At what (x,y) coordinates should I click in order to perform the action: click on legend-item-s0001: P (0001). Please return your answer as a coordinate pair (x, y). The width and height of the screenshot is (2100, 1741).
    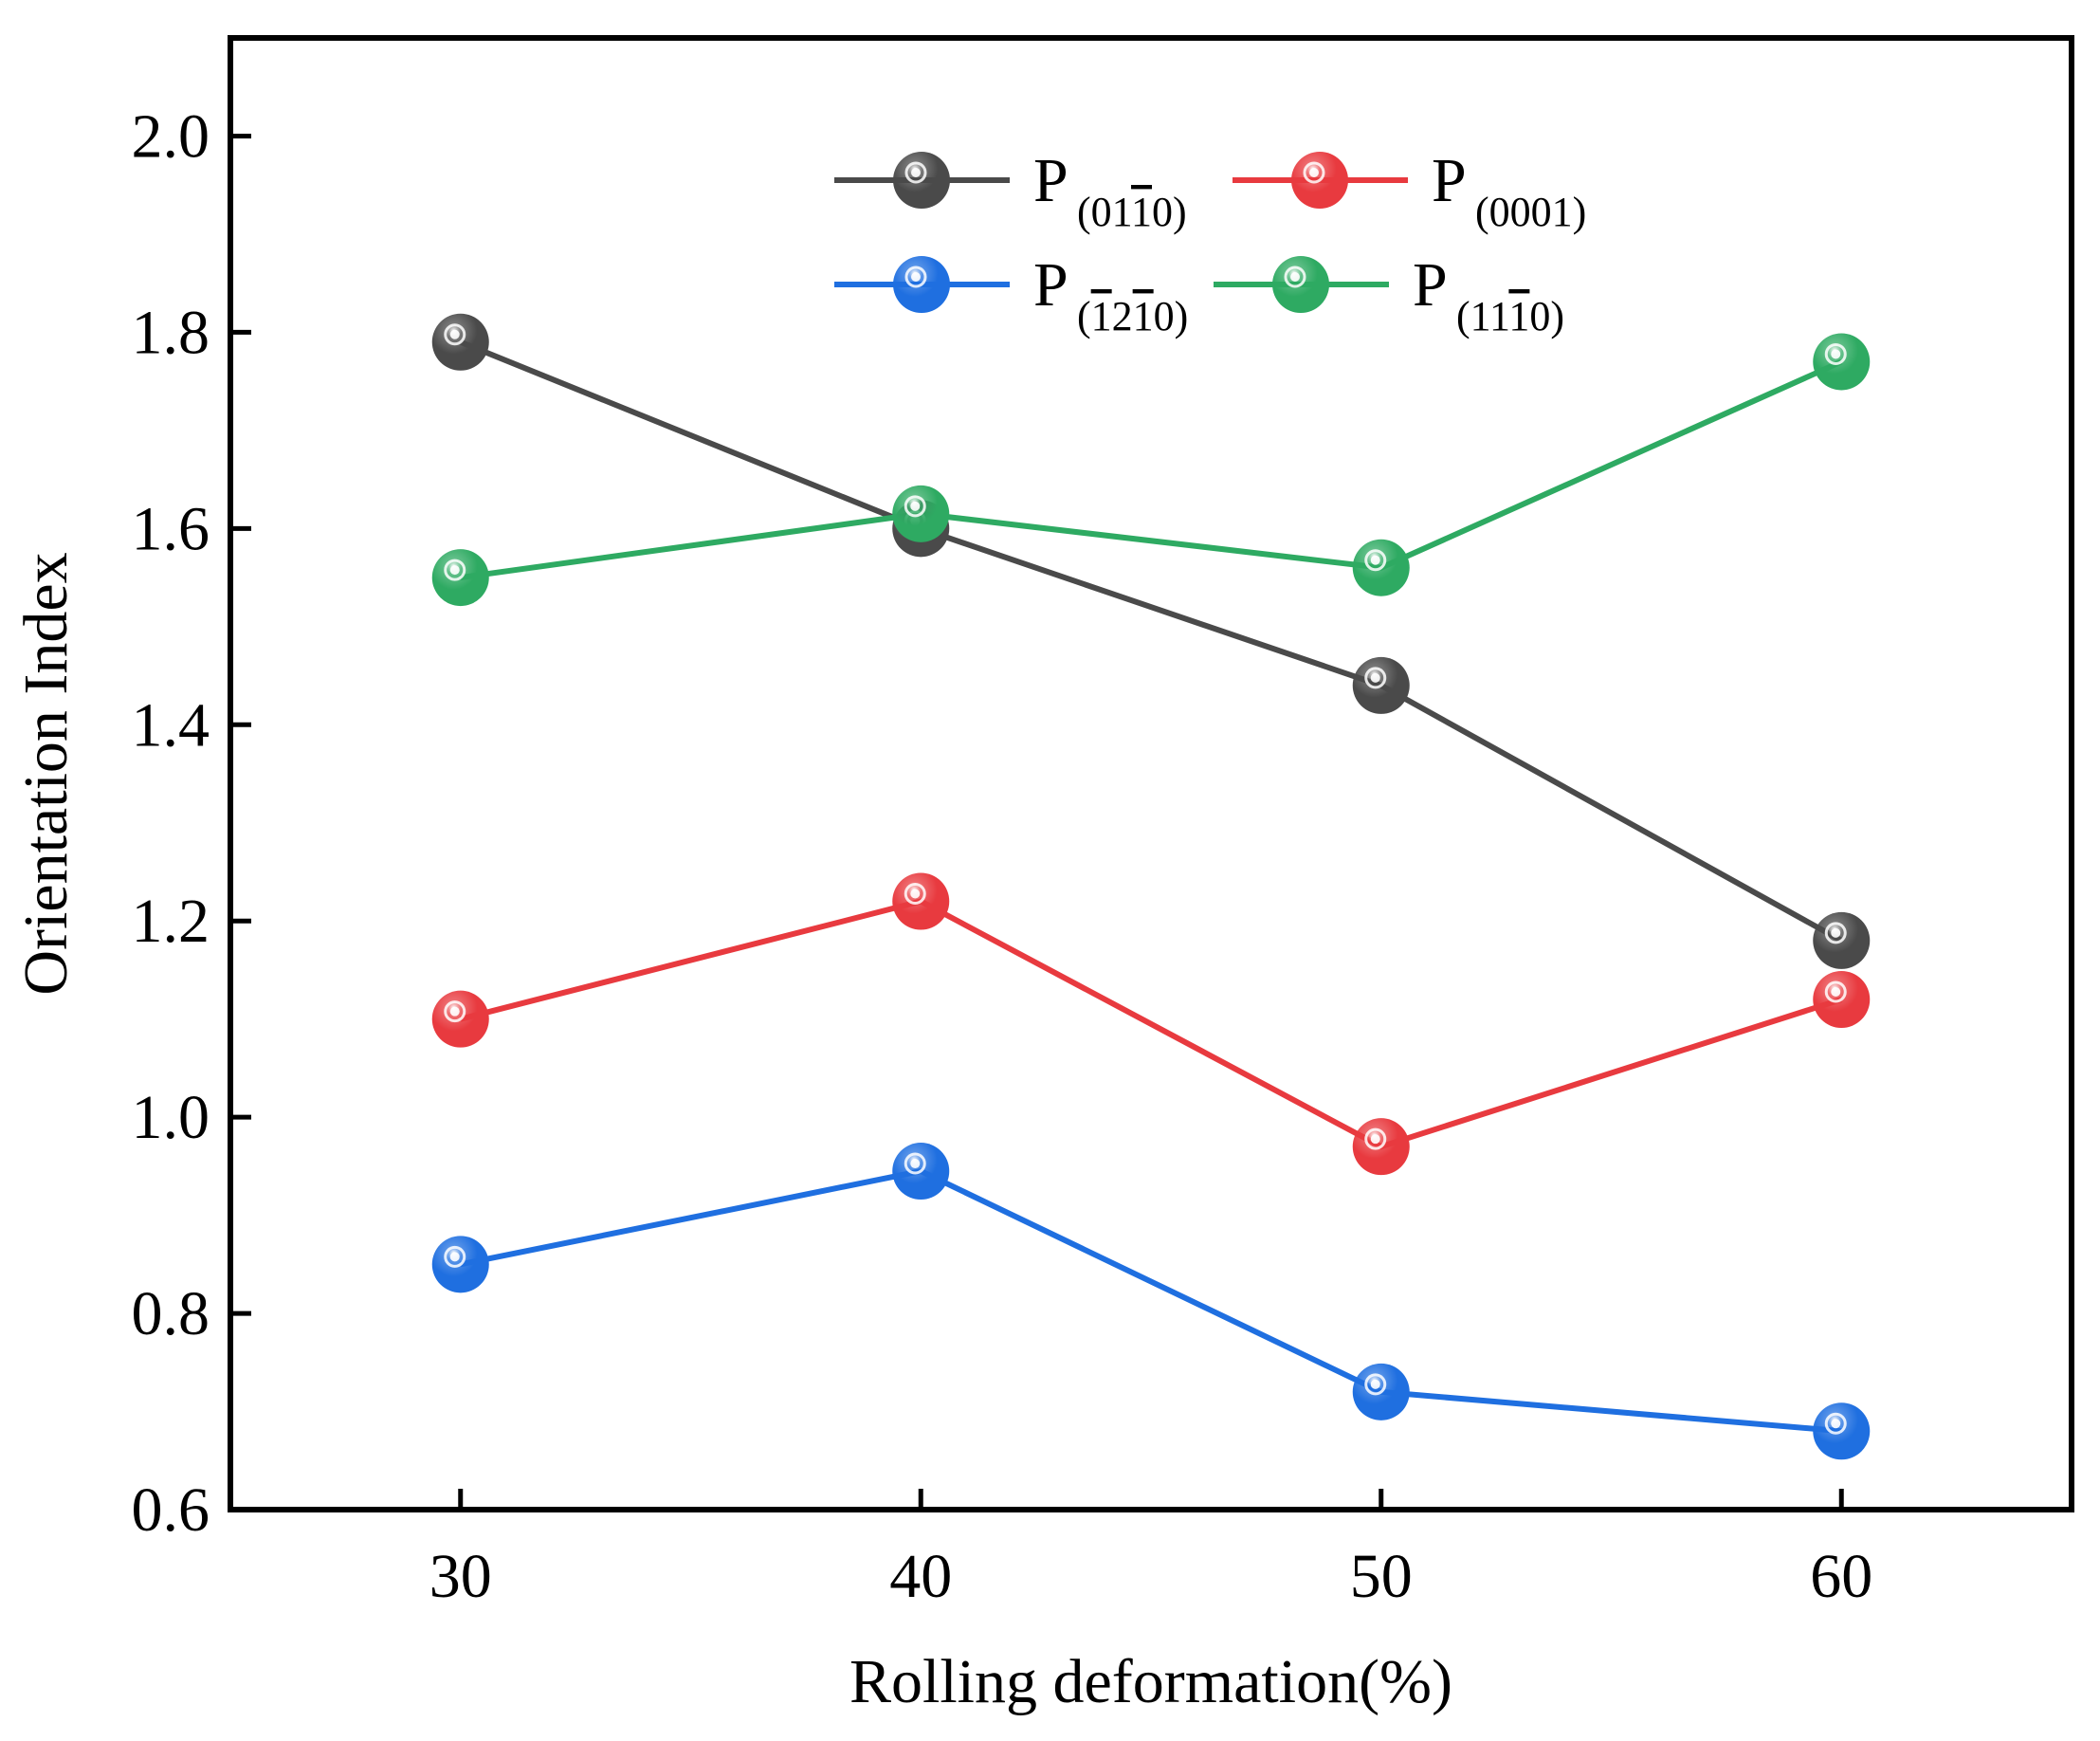
    Looking at the image, I should click on (1409, 190).